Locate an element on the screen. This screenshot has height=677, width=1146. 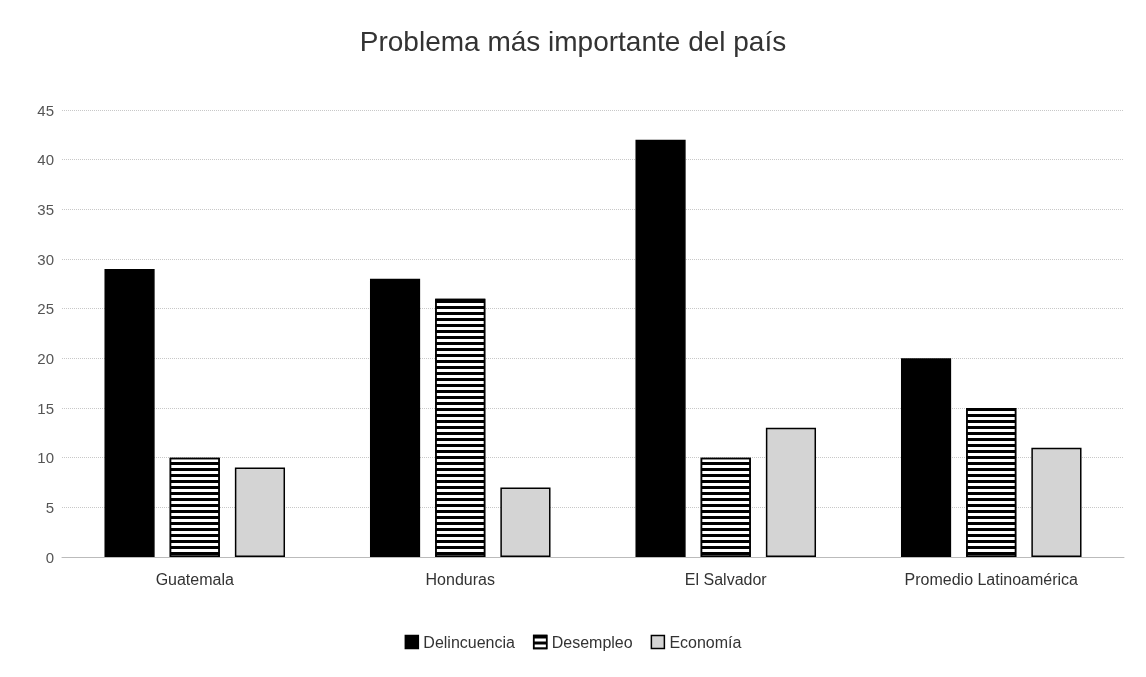
y-tick-label: 30 is located at coordinates (45, 259).